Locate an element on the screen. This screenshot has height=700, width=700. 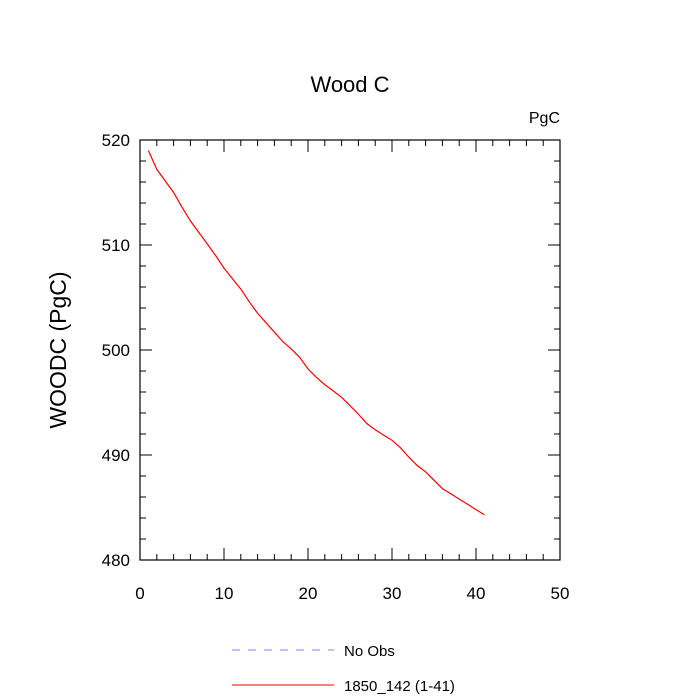
y-tick-label: 500 is located at coordinates (116, 350).